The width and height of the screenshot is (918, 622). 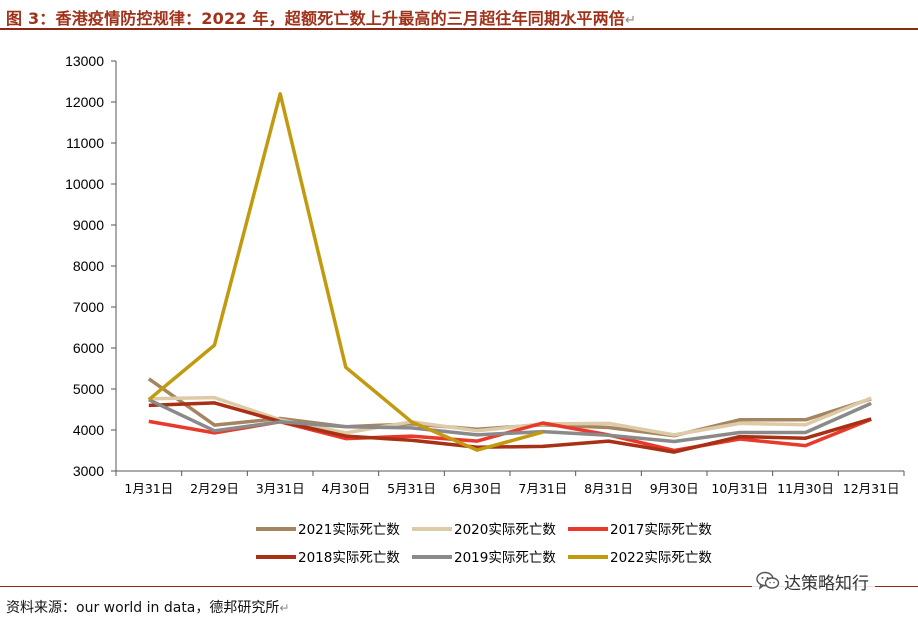 I want to click on series-line-2019实际死亡数, so click(x=510, y=421).